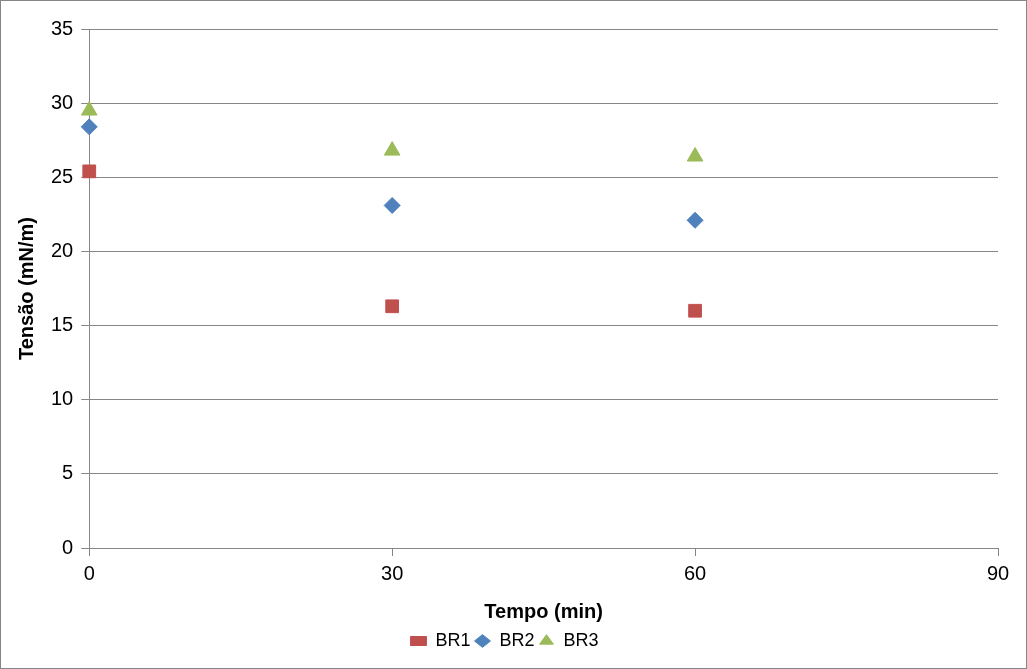 Image resolution: width=1027 pixels, height=669 pixels. Describe the element at coordinates (517, 639) in the screenshot. I see `legend-label: BR2` at that location.